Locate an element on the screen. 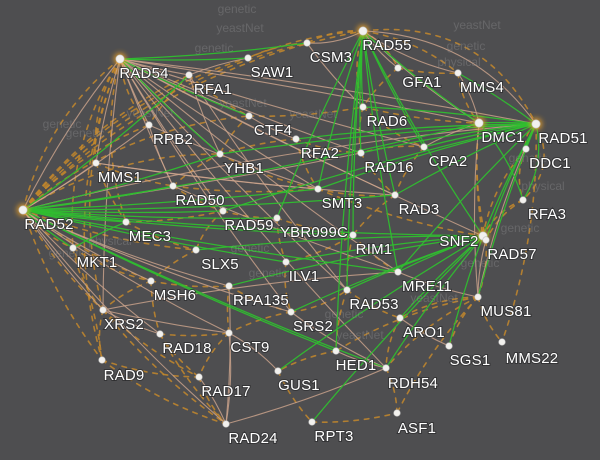  node-YHB1 is located at coordinates (220, 154).